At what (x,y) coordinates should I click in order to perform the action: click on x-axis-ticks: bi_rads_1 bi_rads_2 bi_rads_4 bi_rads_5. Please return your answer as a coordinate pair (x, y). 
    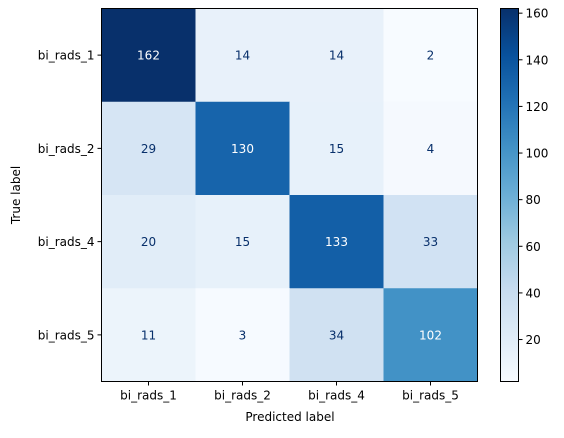
    Looking at the image, I should click on (289, 392).